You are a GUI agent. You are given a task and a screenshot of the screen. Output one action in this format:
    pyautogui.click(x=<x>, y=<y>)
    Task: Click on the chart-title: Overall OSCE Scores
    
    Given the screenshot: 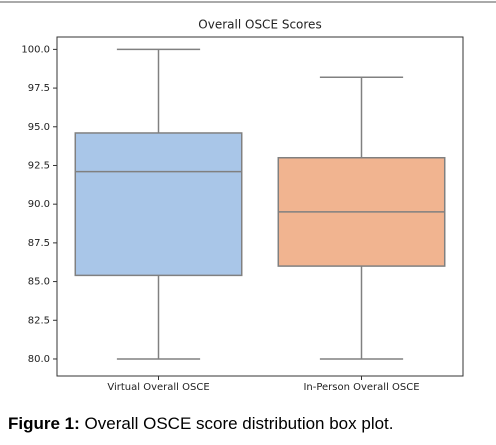 What is the action you would take?
    pyautogui.click(x=259, y=25)
    